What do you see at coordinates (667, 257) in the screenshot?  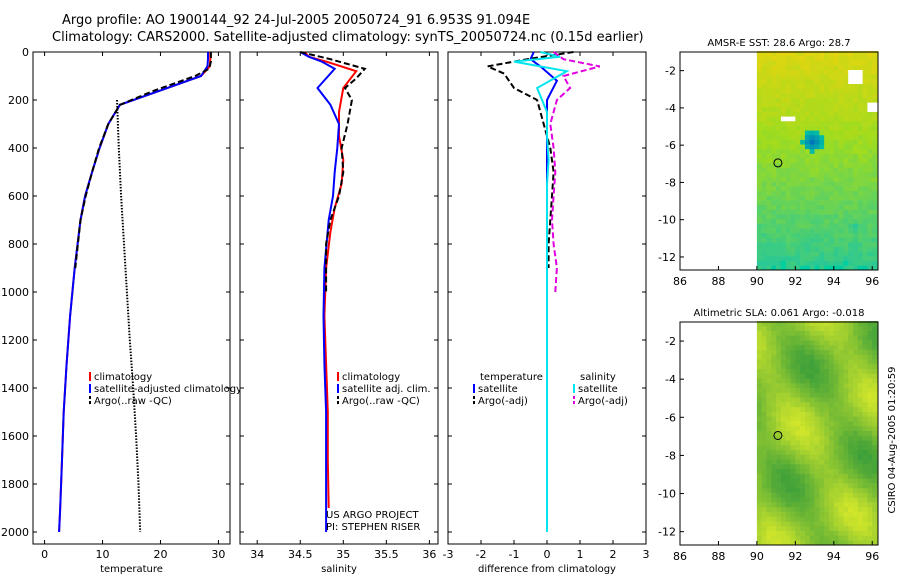 I see `y-tick-label: -12` at bounding box center [667, 257].